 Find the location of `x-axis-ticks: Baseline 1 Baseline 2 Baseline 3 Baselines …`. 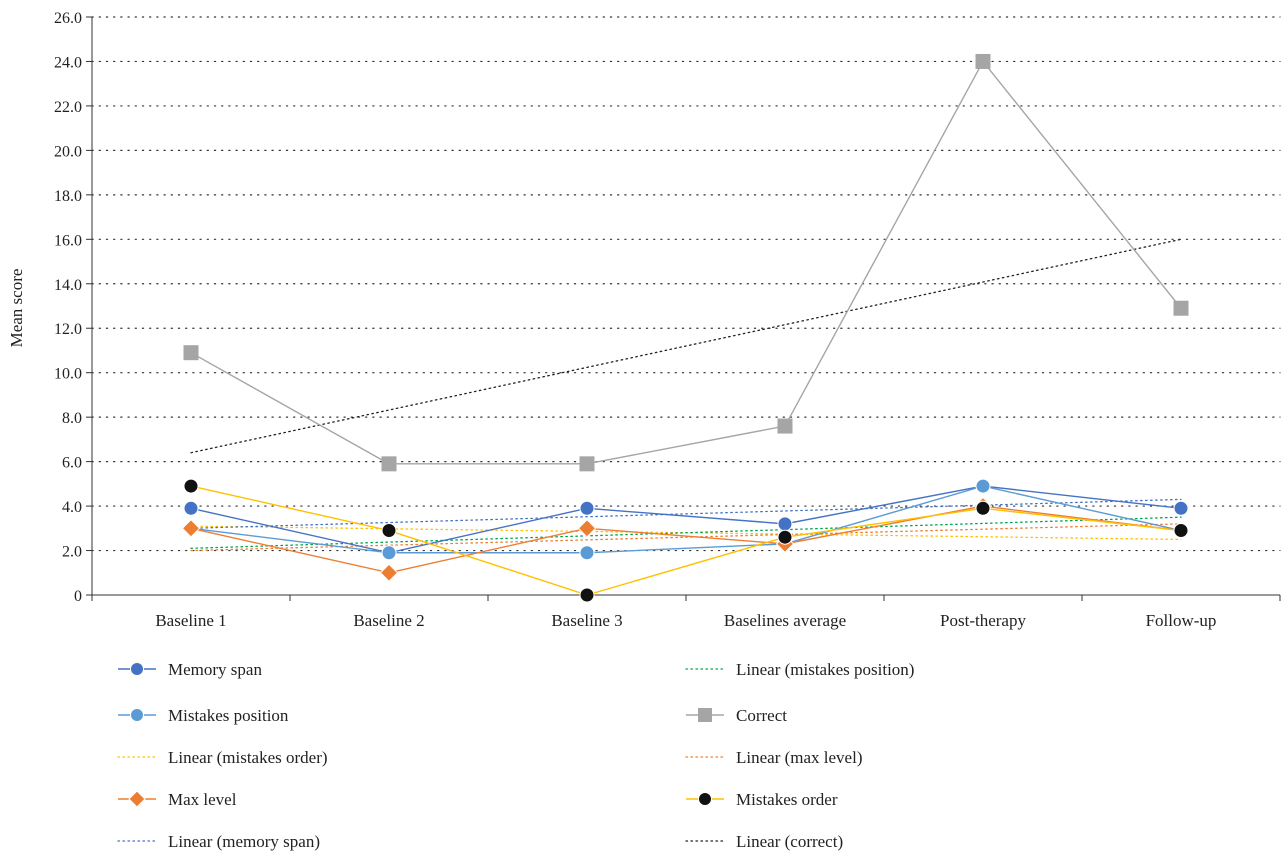

x-axis-ticks: Baseline 1 Baseline 2 Baseline 3 Baselines … is located at coordinates (686, 612).